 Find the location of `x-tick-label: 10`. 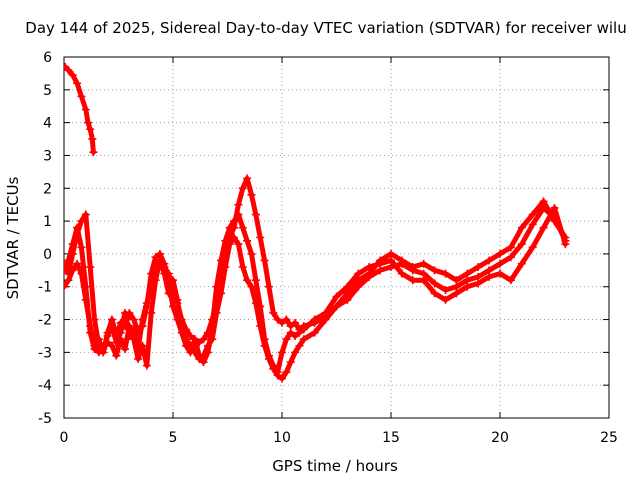

x-tick-label: 10 is located at coordinates (282, 438).